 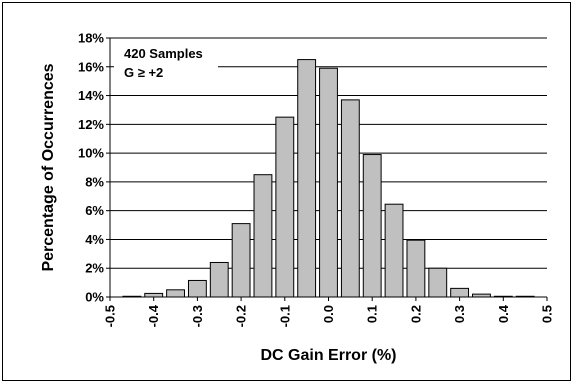 I want to click on y-tick-label-3: 6%, so click(x=94, y=210).